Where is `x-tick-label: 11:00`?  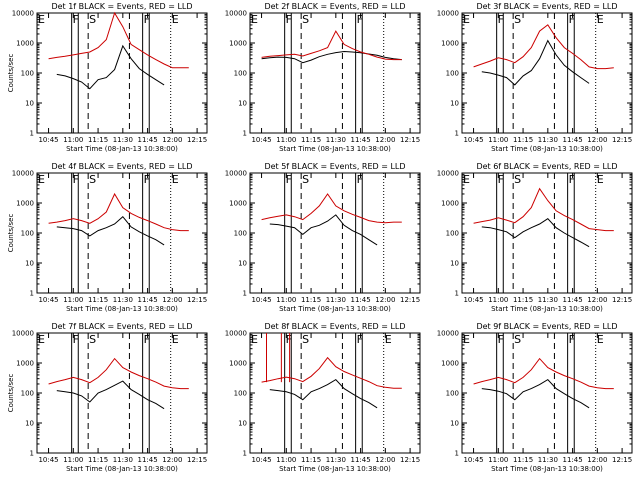 x-tick-label: 11:00 is located at coordinates (498, 460).